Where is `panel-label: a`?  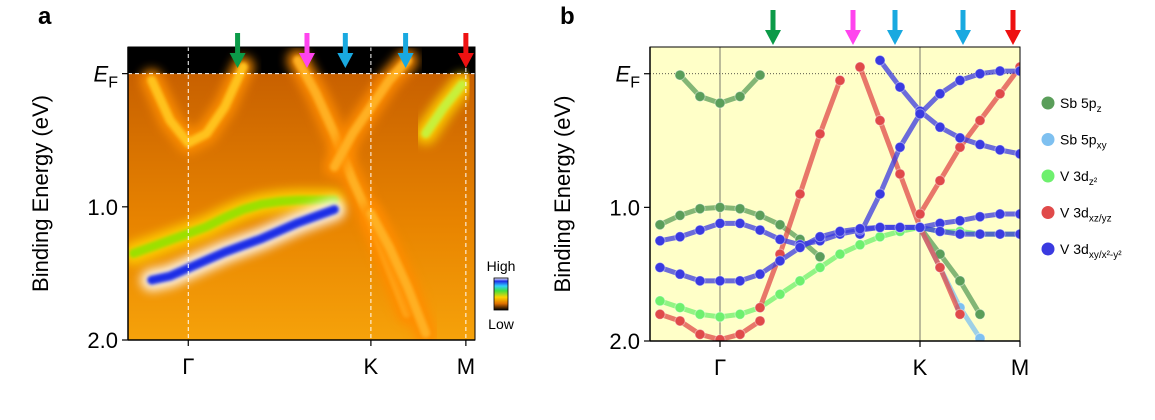
panel-label: a is located at coordinates (45, 16).